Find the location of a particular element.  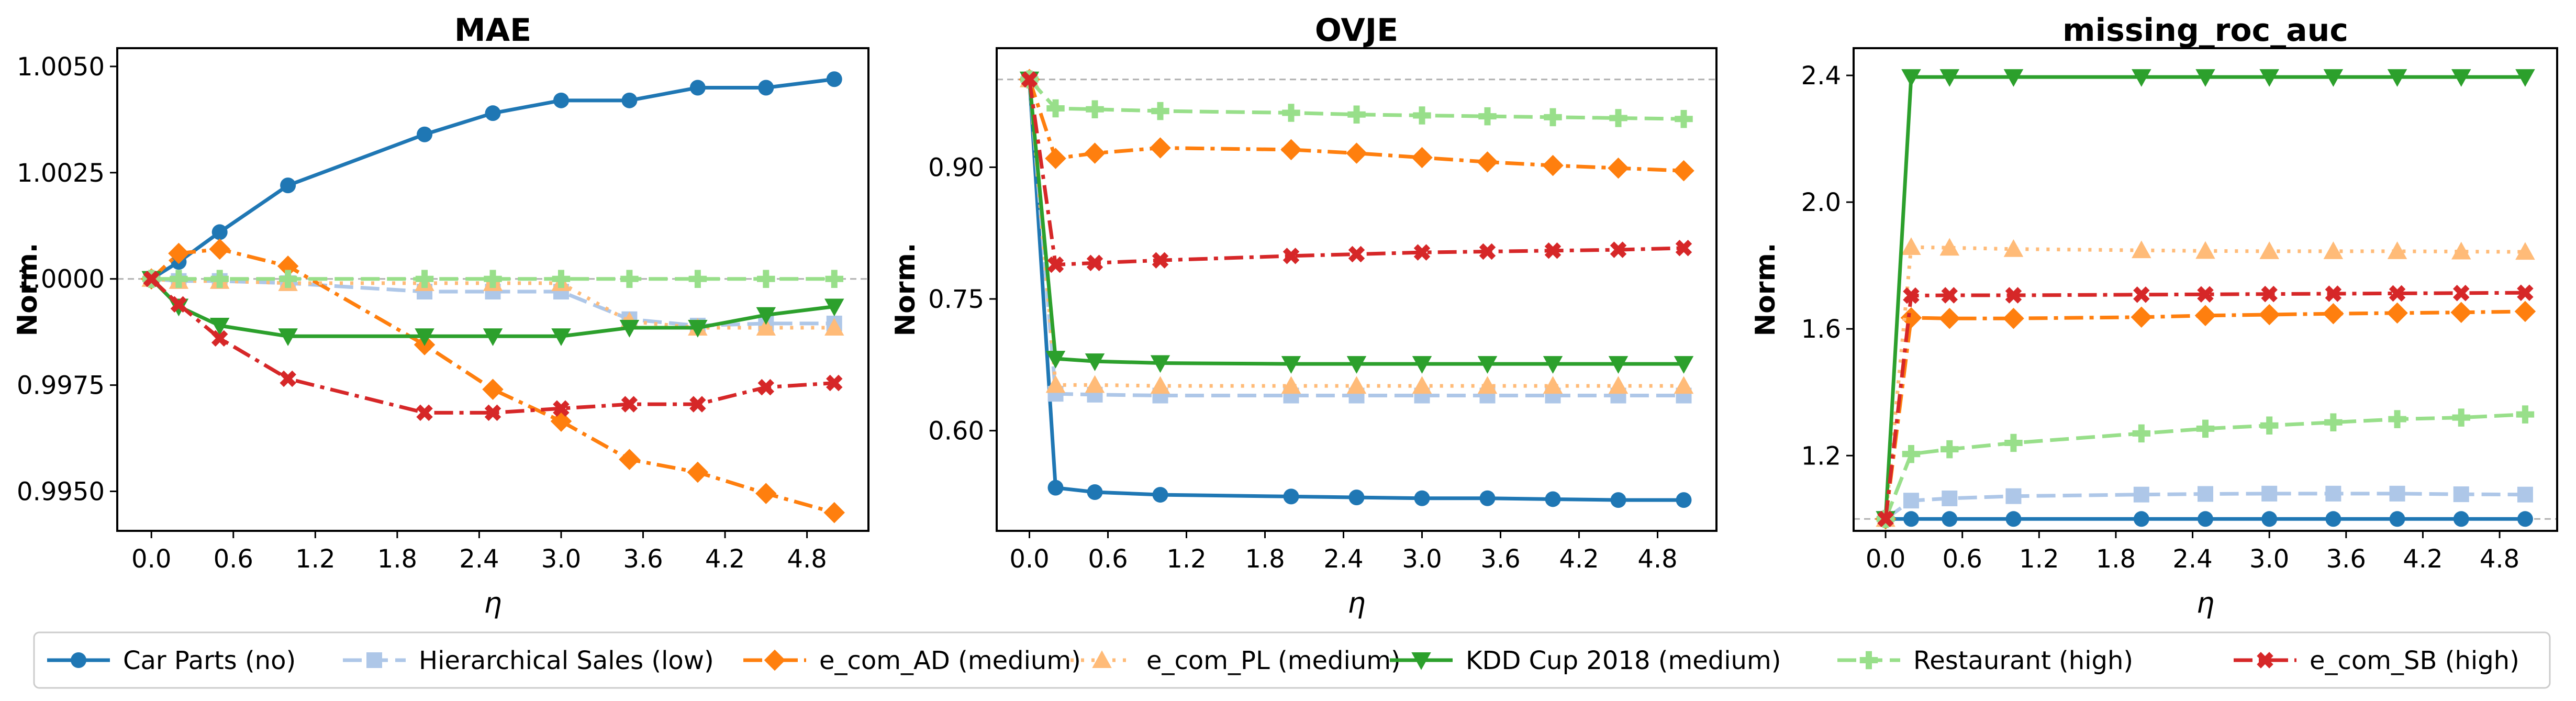

x-tick-label: 3.6 is located at coordinates (1500, 559).